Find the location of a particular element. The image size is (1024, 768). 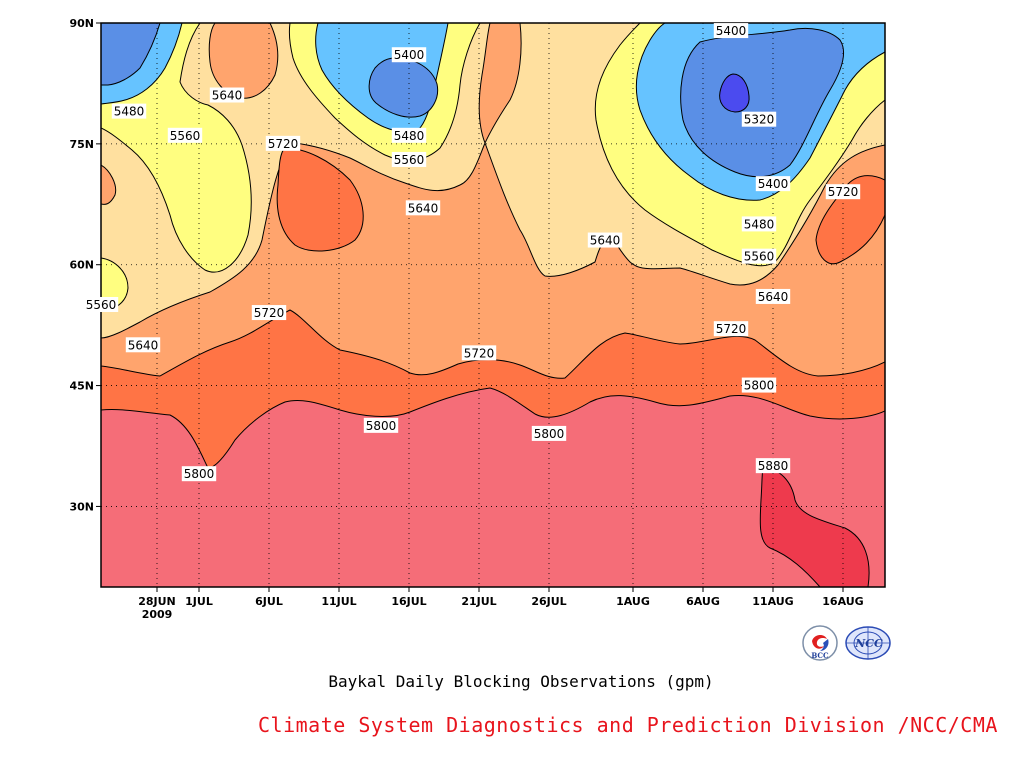

contour-label: 5320 is located at coordinates (759, 119).